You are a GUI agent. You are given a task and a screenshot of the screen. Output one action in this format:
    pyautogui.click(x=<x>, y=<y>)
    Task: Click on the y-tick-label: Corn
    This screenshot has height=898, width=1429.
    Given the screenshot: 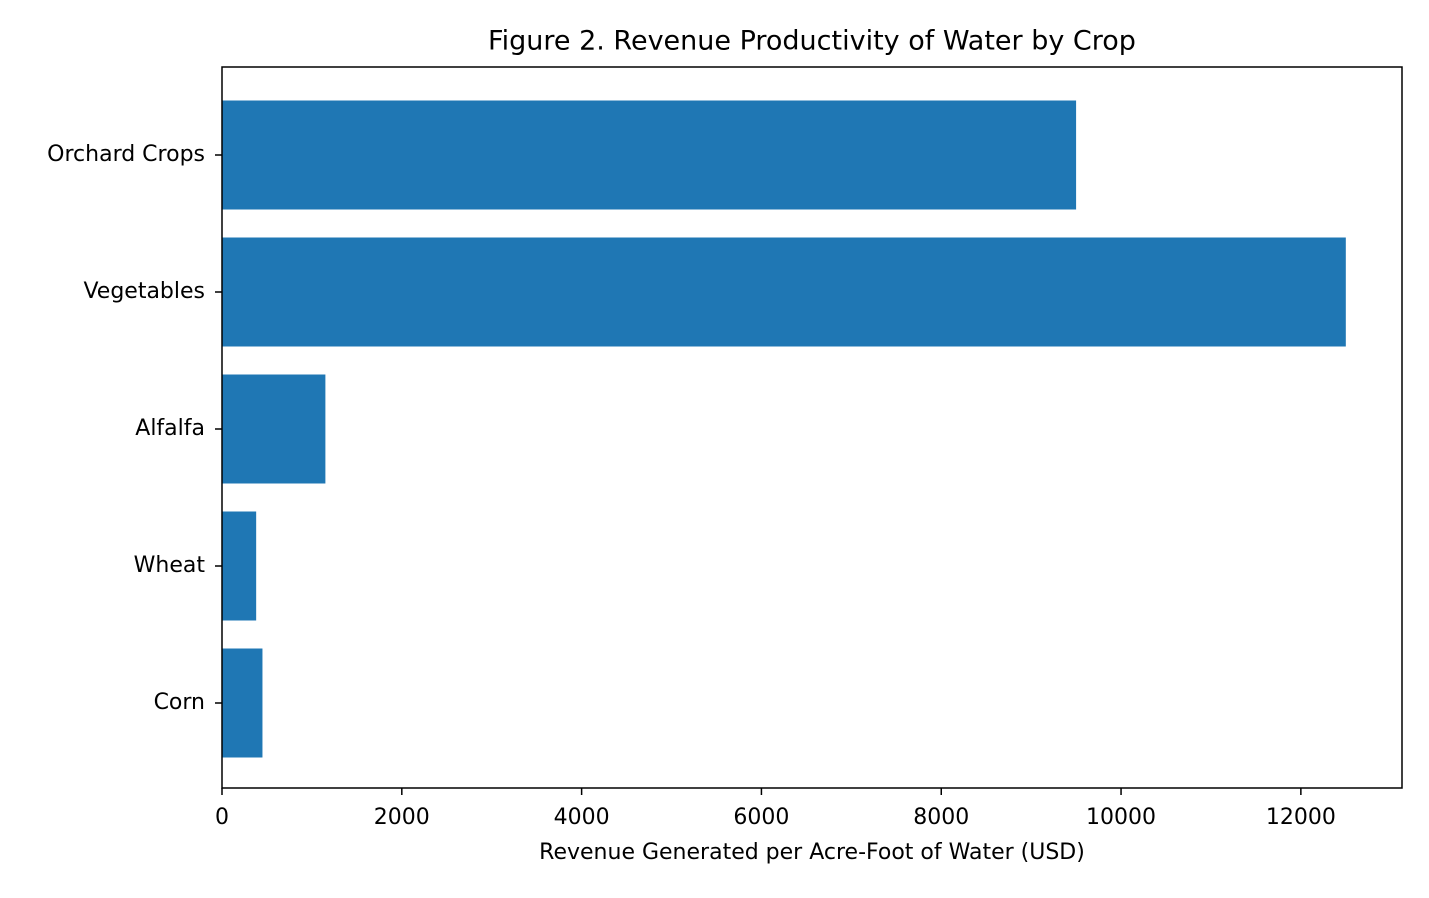 What is the action you would take?
    pyautogui.click(x=179, y=702)
    